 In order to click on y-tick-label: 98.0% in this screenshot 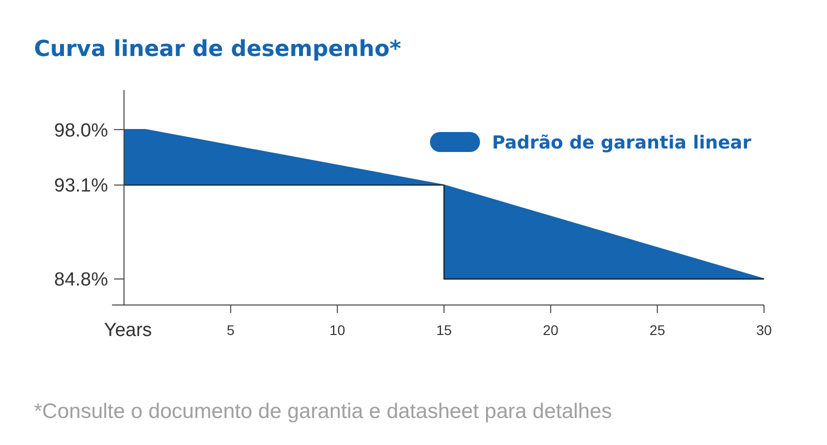, I will do `click(81, 131)`.